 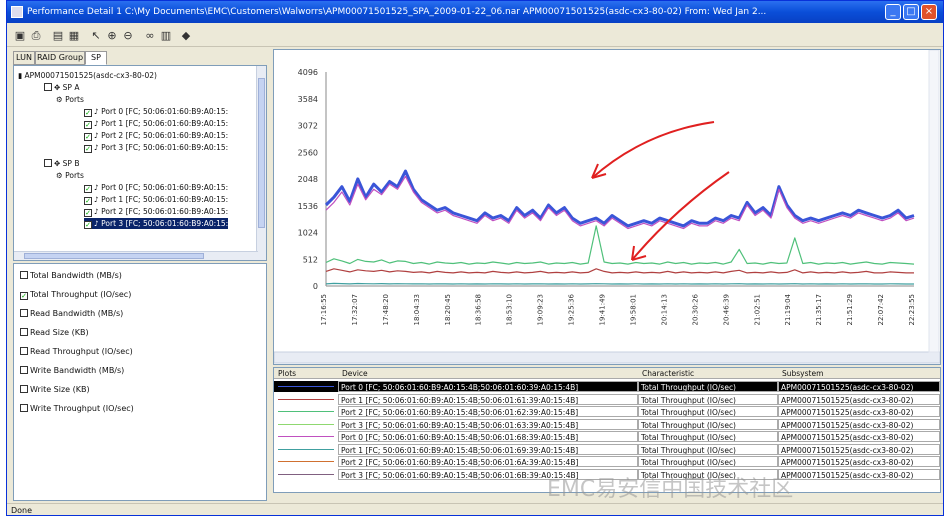 What do you see at coordinates (156, 136) in the screenshot?
I see `tree-sp-a-port-2: ✓ ♪ Port 2 [FC; 50:06:01:60:B9:A0:15:` at bounding box center [156, 136].